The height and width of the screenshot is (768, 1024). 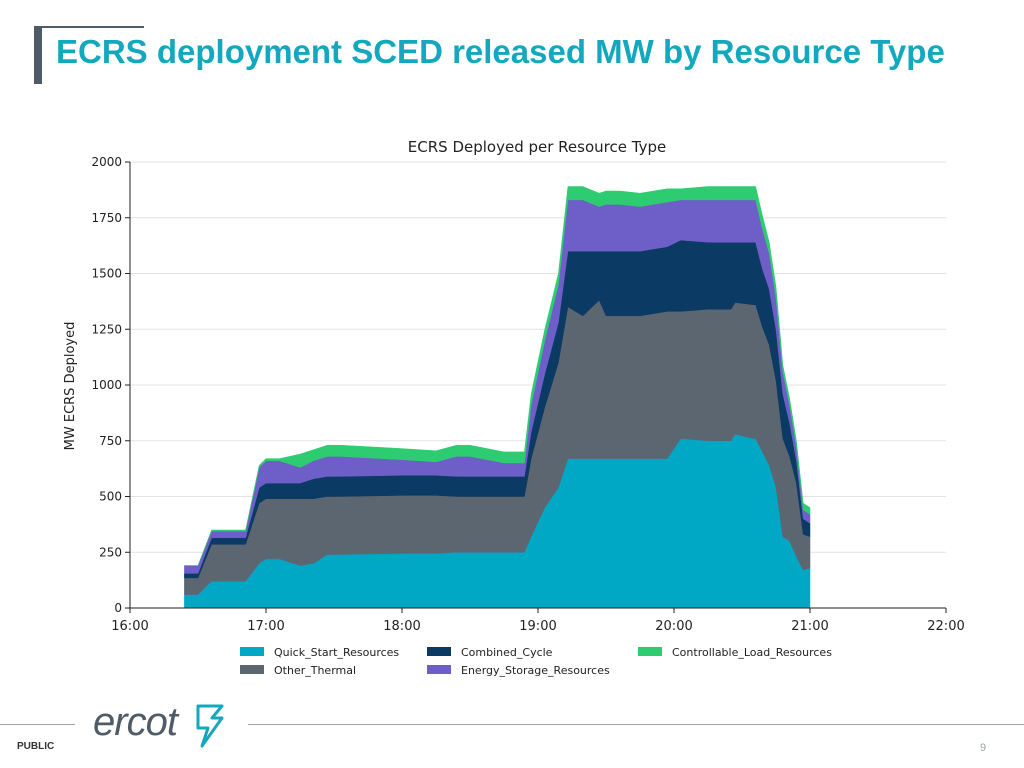 I want to click on legend-label: Controllable_Load_Resources, so click(x=752, y=652).